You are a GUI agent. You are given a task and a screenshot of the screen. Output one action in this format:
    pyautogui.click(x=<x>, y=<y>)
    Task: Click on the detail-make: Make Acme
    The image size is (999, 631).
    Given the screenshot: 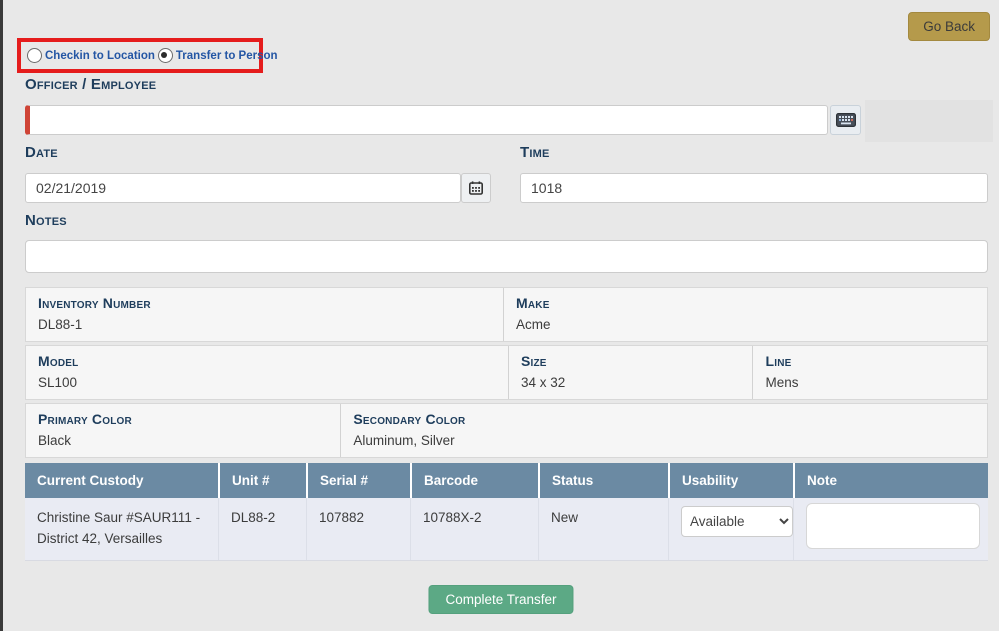 What is the action you would take?
    pyautogui.click(x=745, y=314)
    